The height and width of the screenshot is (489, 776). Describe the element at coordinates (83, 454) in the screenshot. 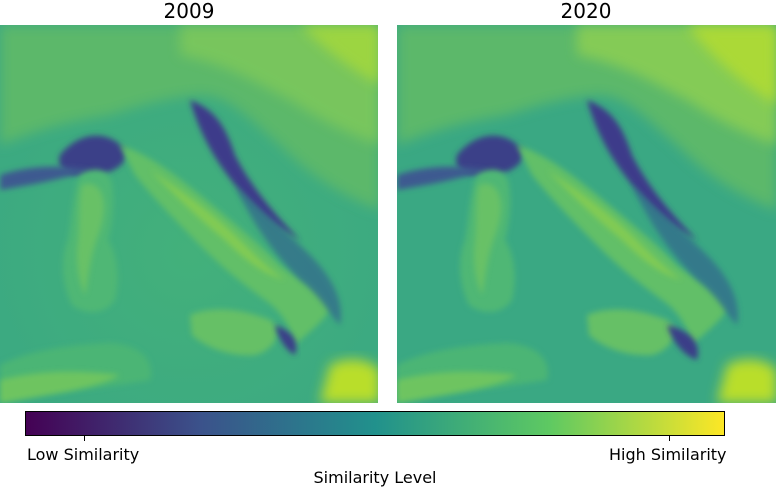

I see `colorbar-low-label: Low Similarity` at that location.